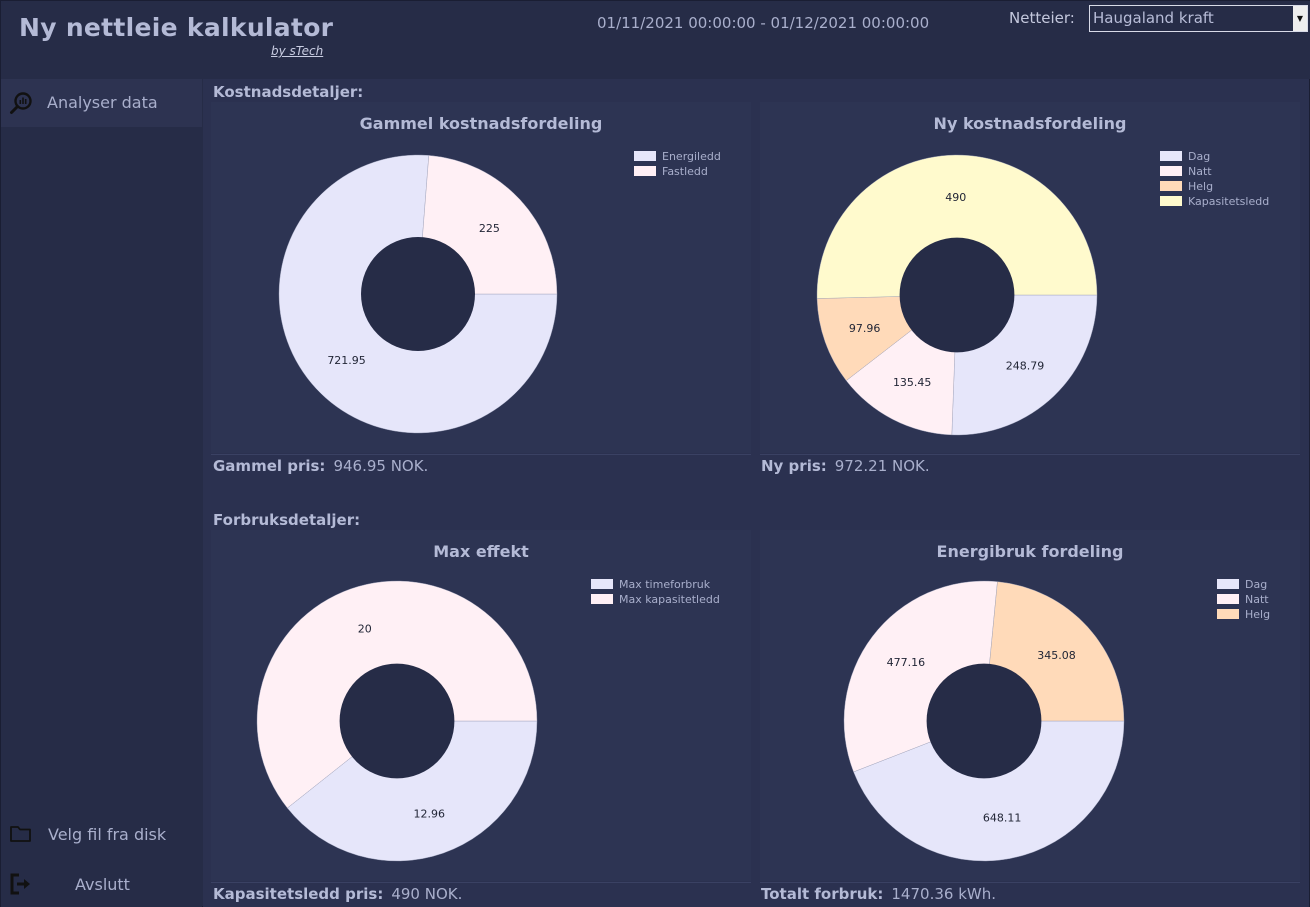 This screenshot has height=907, width=1310. What do you see at coordinates (1300, 18) in the screenshot?
I see `chevron-down-icon: ▼` at bounding box center [1300, 18].